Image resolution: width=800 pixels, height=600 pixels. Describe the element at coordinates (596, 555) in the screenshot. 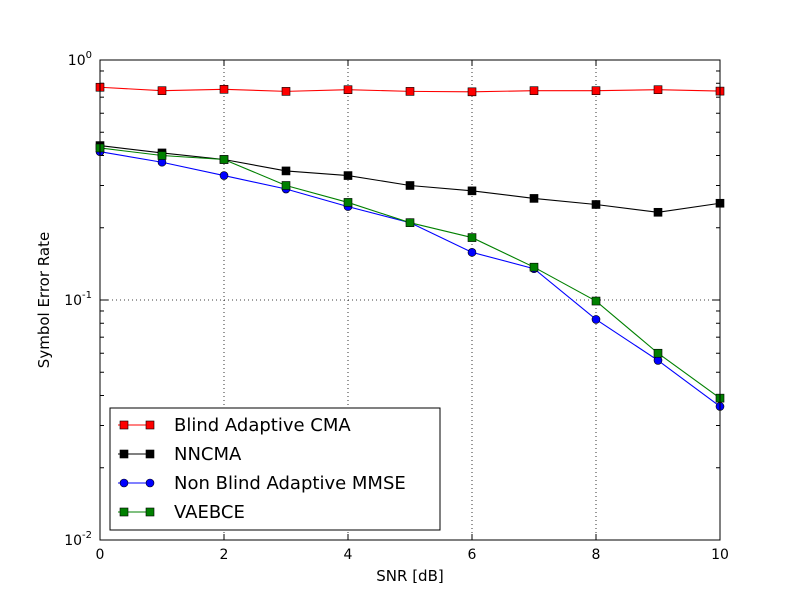

I see `x-tick-label: 8` at that location.